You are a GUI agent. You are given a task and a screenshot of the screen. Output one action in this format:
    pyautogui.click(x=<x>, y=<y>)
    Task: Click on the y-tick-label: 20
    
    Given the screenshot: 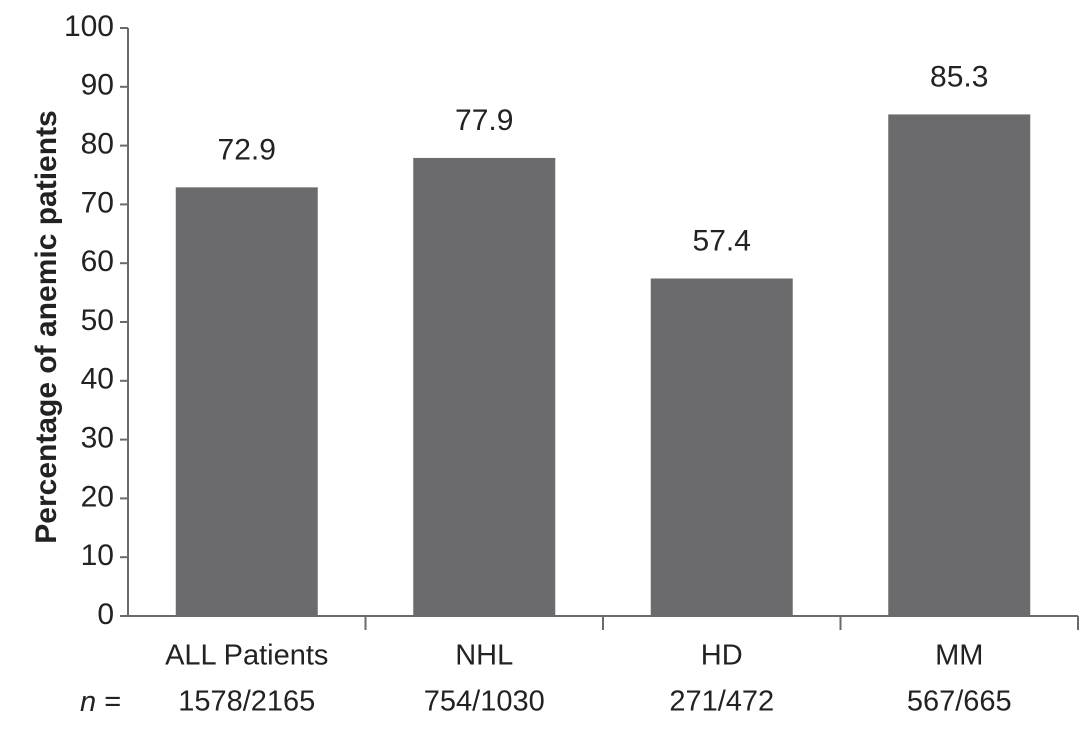 What is the action you would take?
    pyautogui.click(x=97, y=496)
    